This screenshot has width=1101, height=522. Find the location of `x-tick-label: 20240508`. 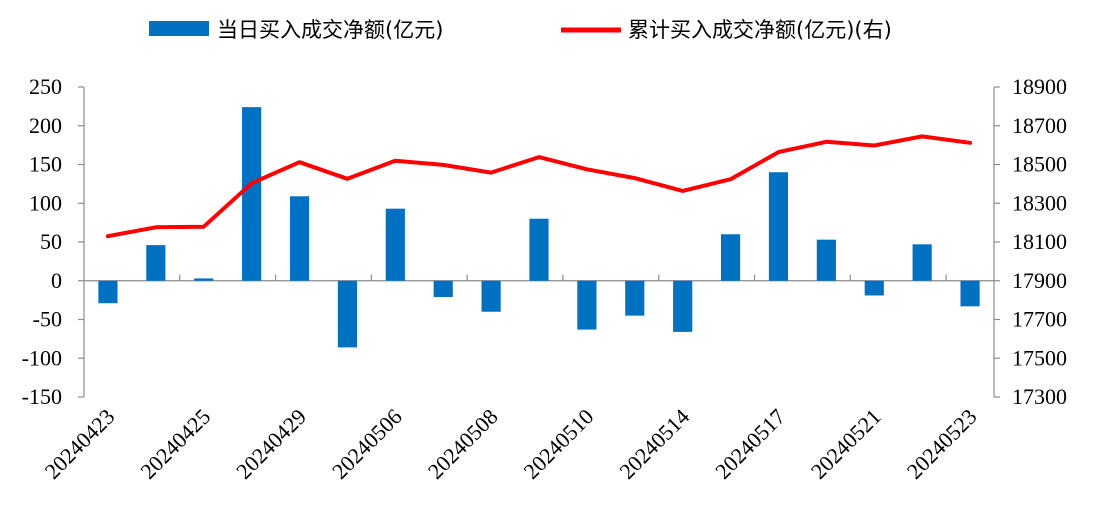

x-tick-label: 20240508 is located at coordinates (463, 444).